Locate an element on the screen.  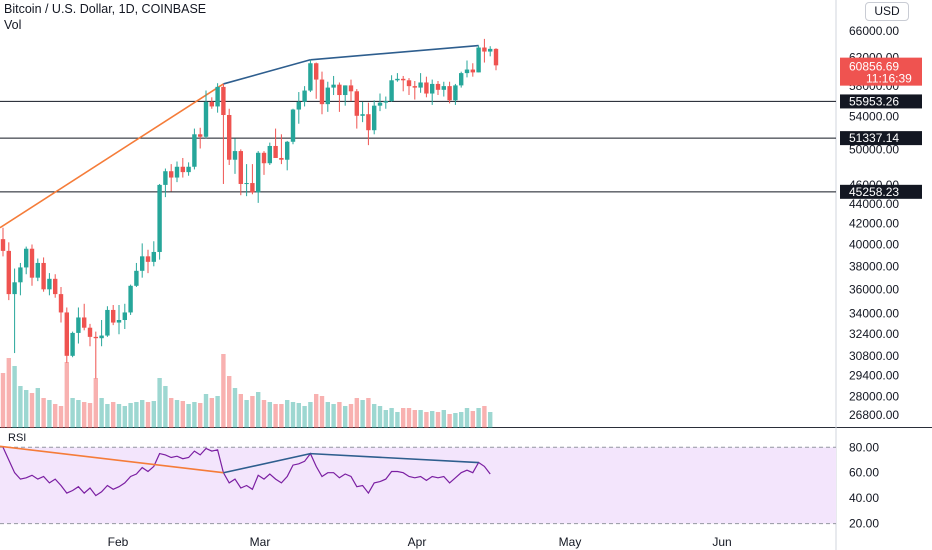
rsi-pane is located at coordinates (418, 485).